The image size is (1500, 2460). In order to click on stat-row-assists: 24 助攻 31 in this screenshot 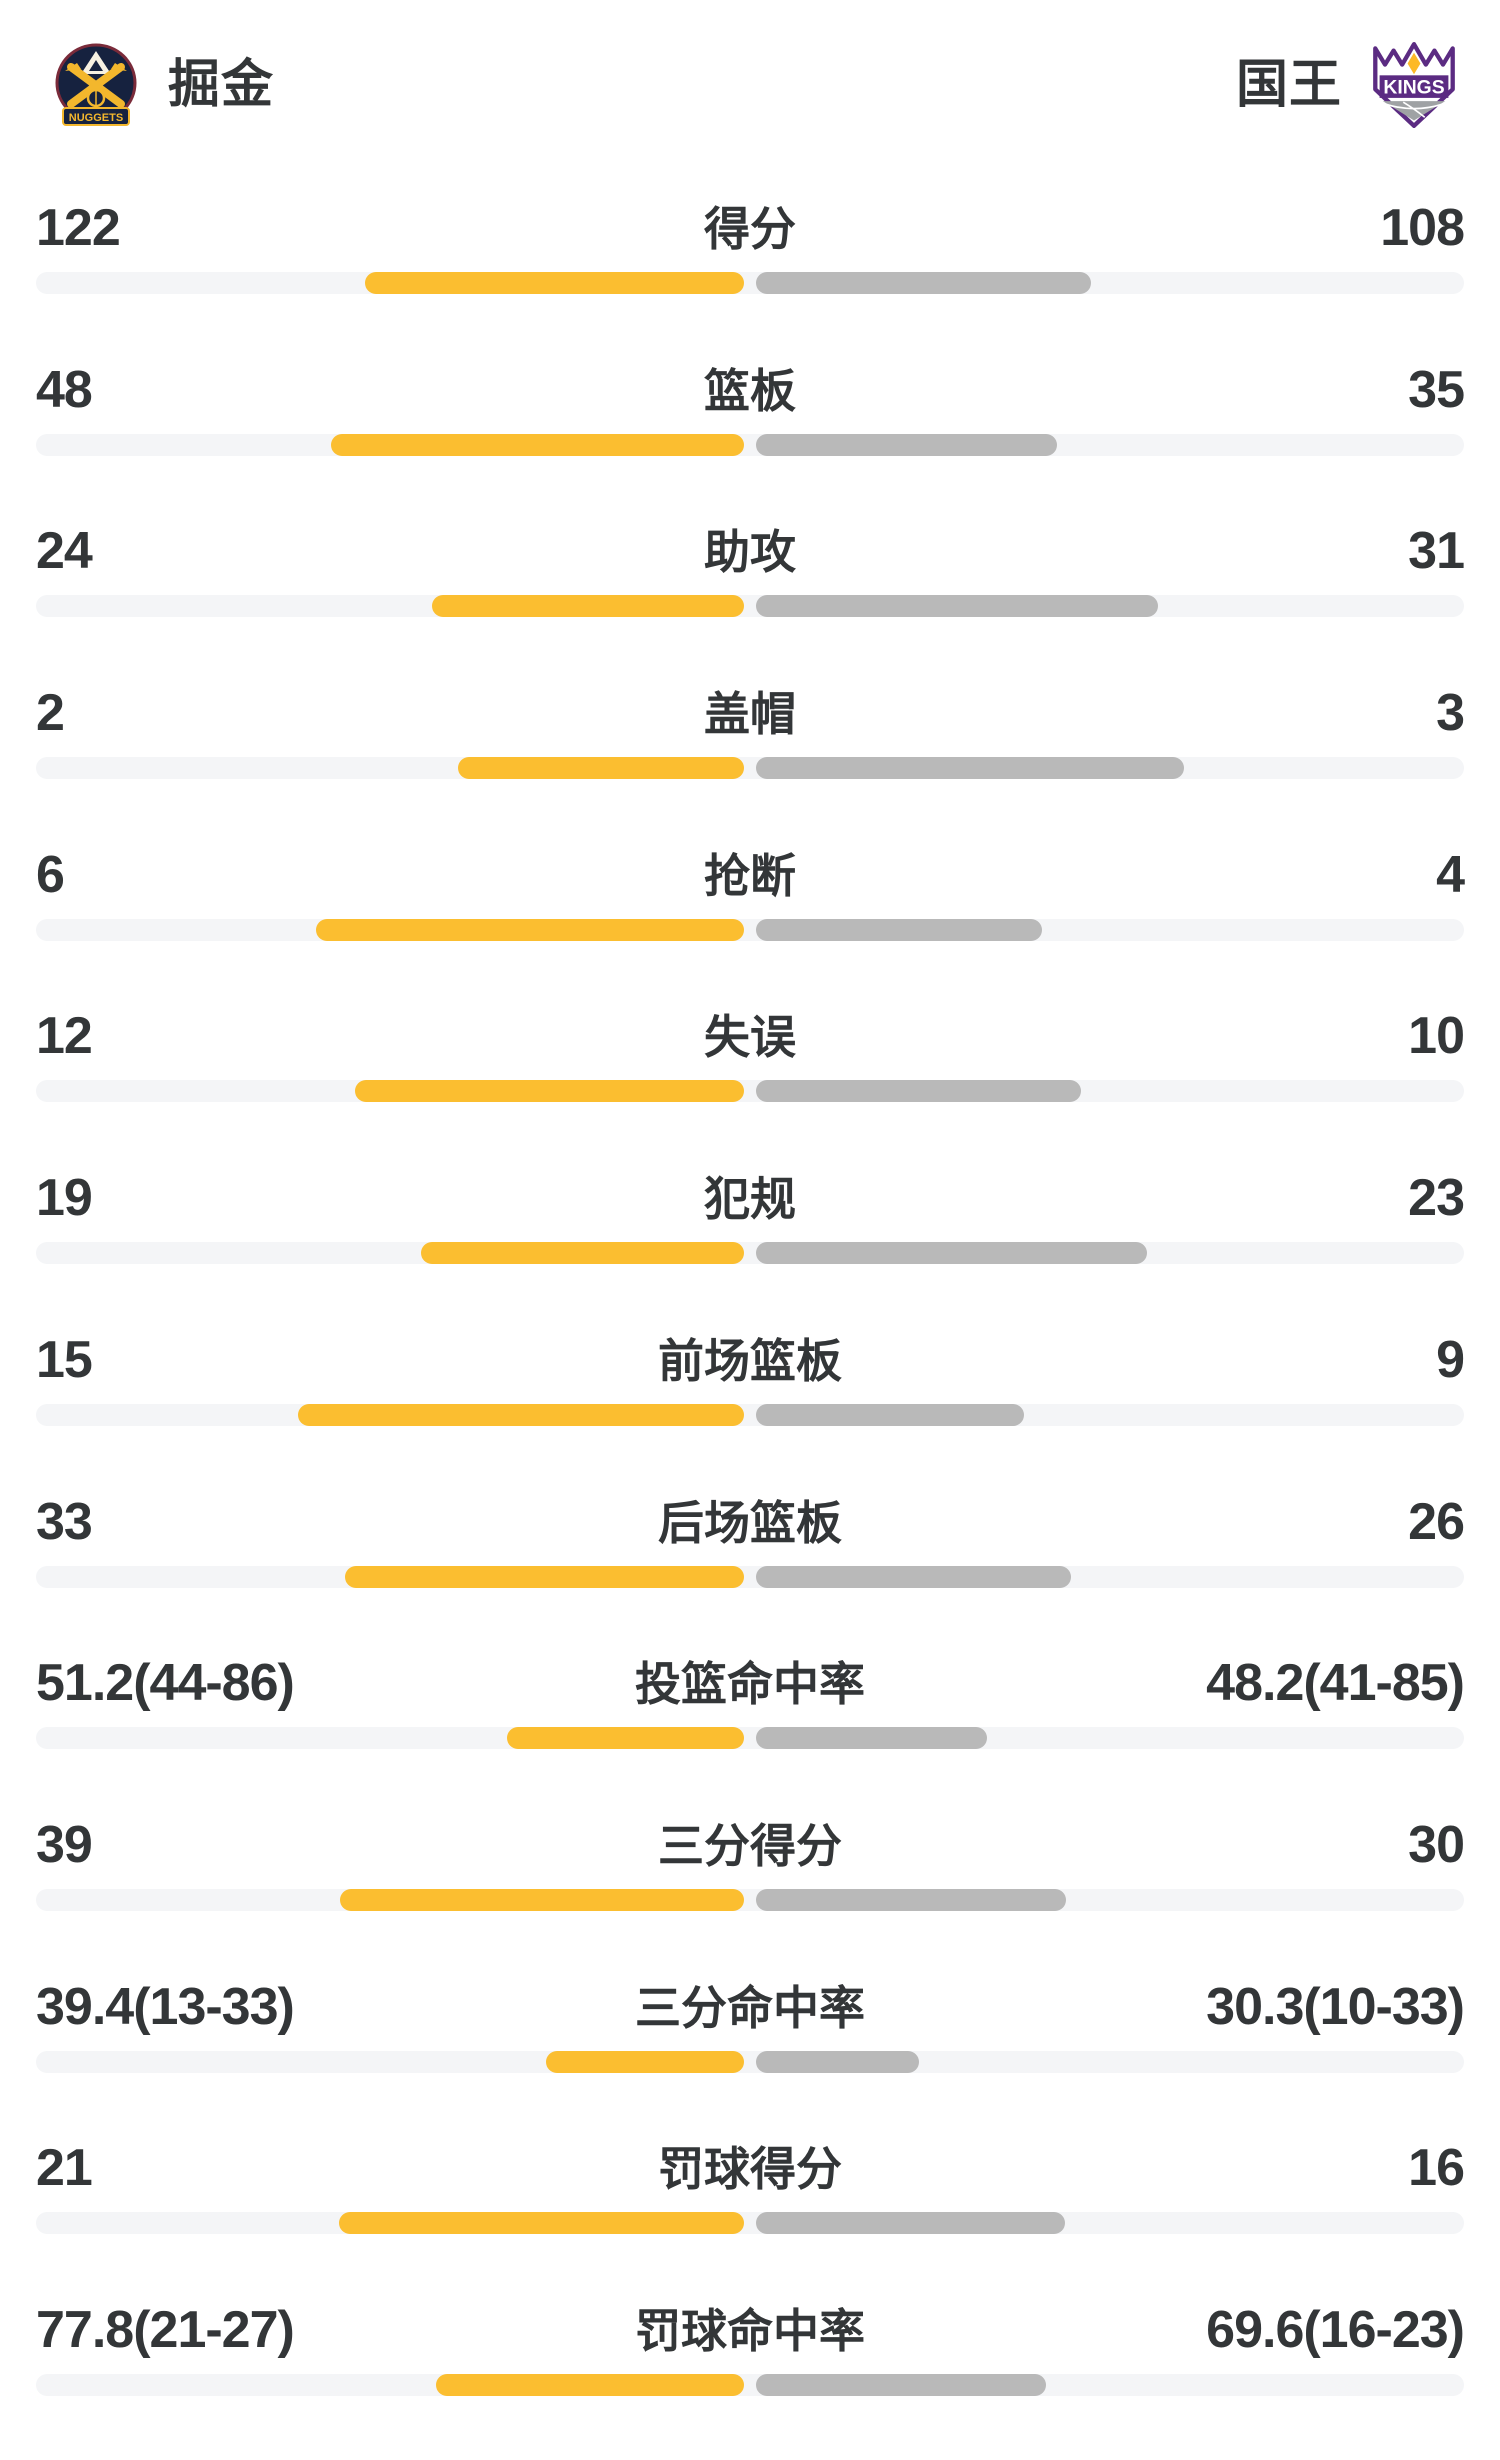, I will do `click(750, 600)`.